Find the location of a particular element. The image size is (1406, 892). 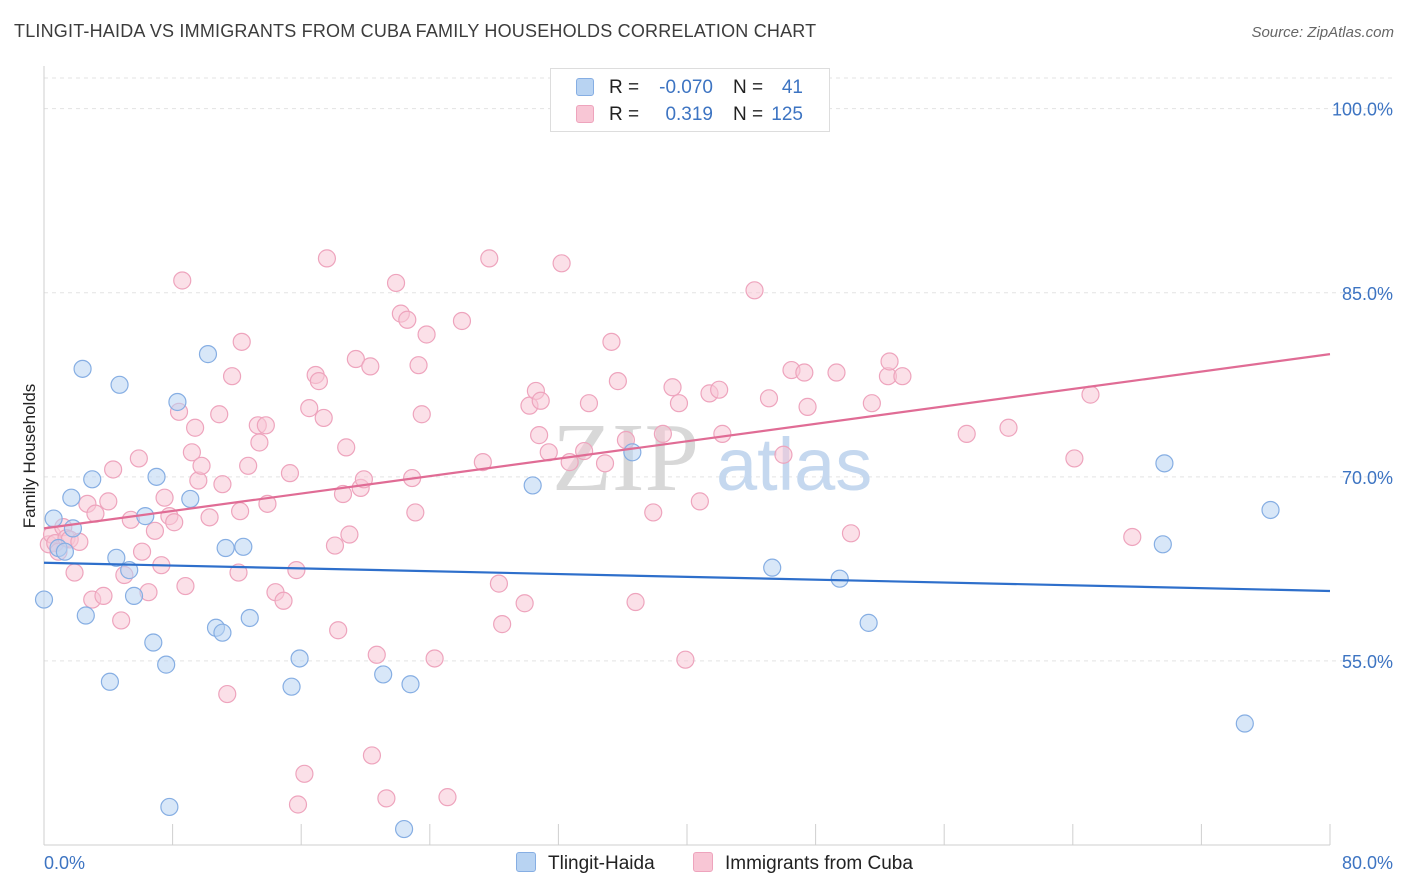

series-legend: Tlingit-Haida Immigrants from Cuba is located at coordinates (703, 865).